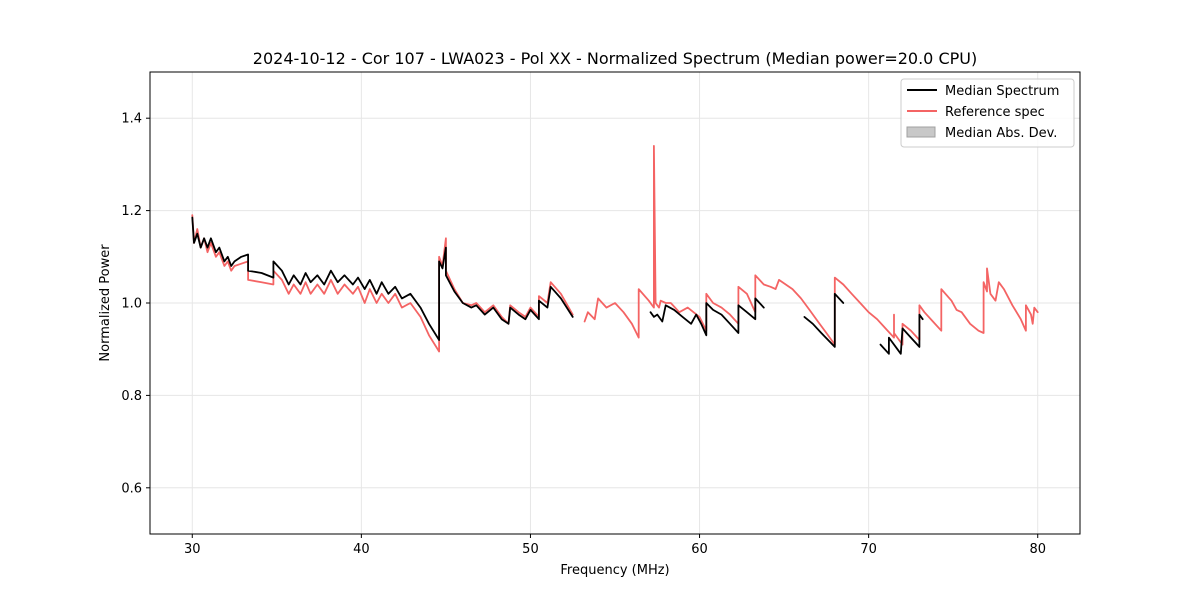 The height and width of the screenshot is (600, 1200). Describe the element at coordinates (131, 211) in the screenshot. I see `y-tick-label: 1.2` at that location.